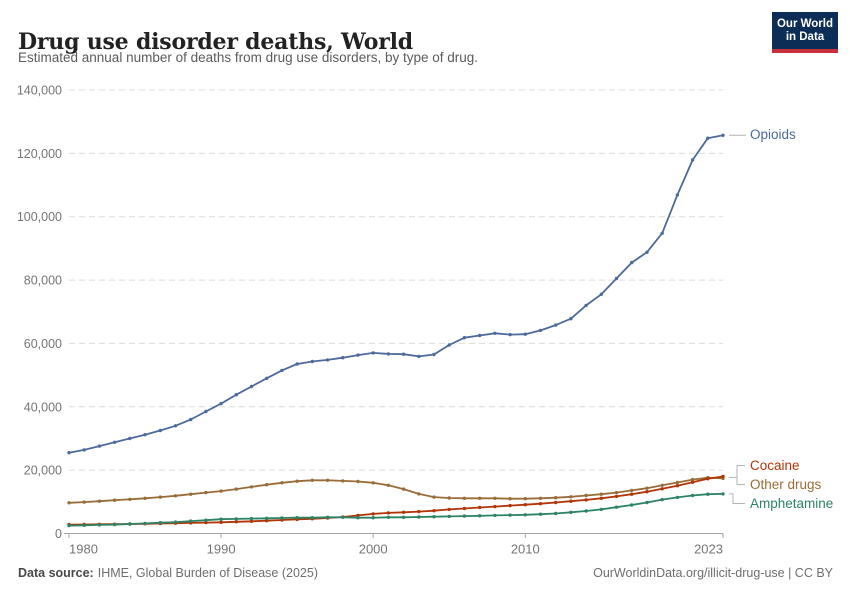  What do you see at coordinates (207, 573) in the screenshot?
I see `data-source-value: IHME, Global Burden of Disease (2025)` at bounding box center [207, 573].